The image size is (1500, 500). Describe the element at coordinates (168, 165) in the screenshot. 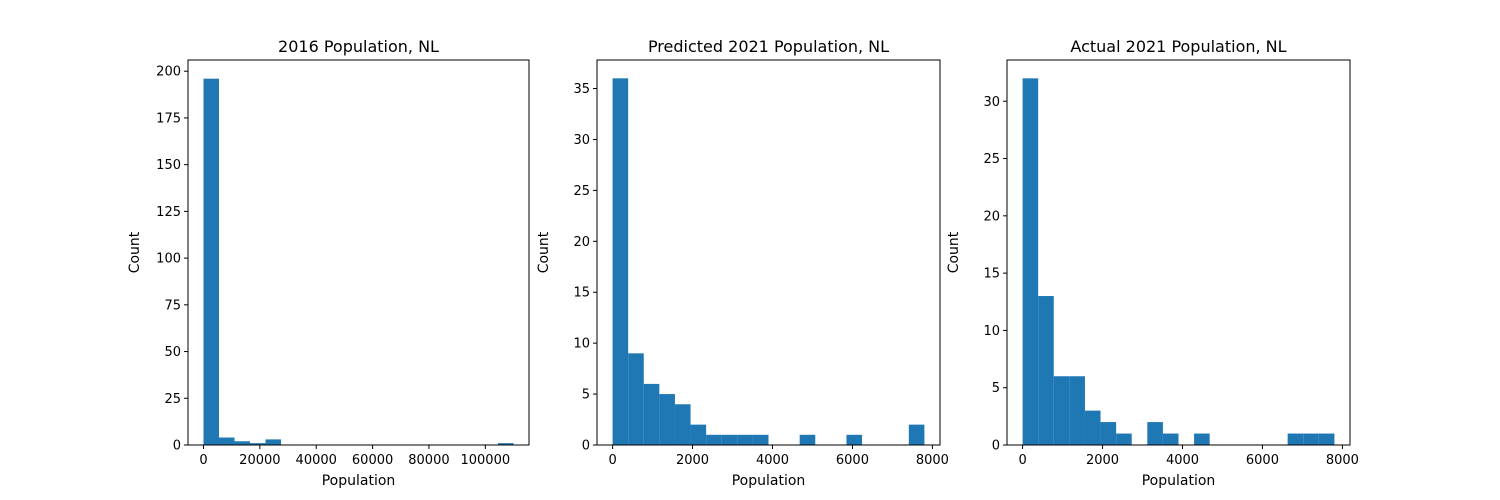

I see `y-tick-label: 150` at that location.